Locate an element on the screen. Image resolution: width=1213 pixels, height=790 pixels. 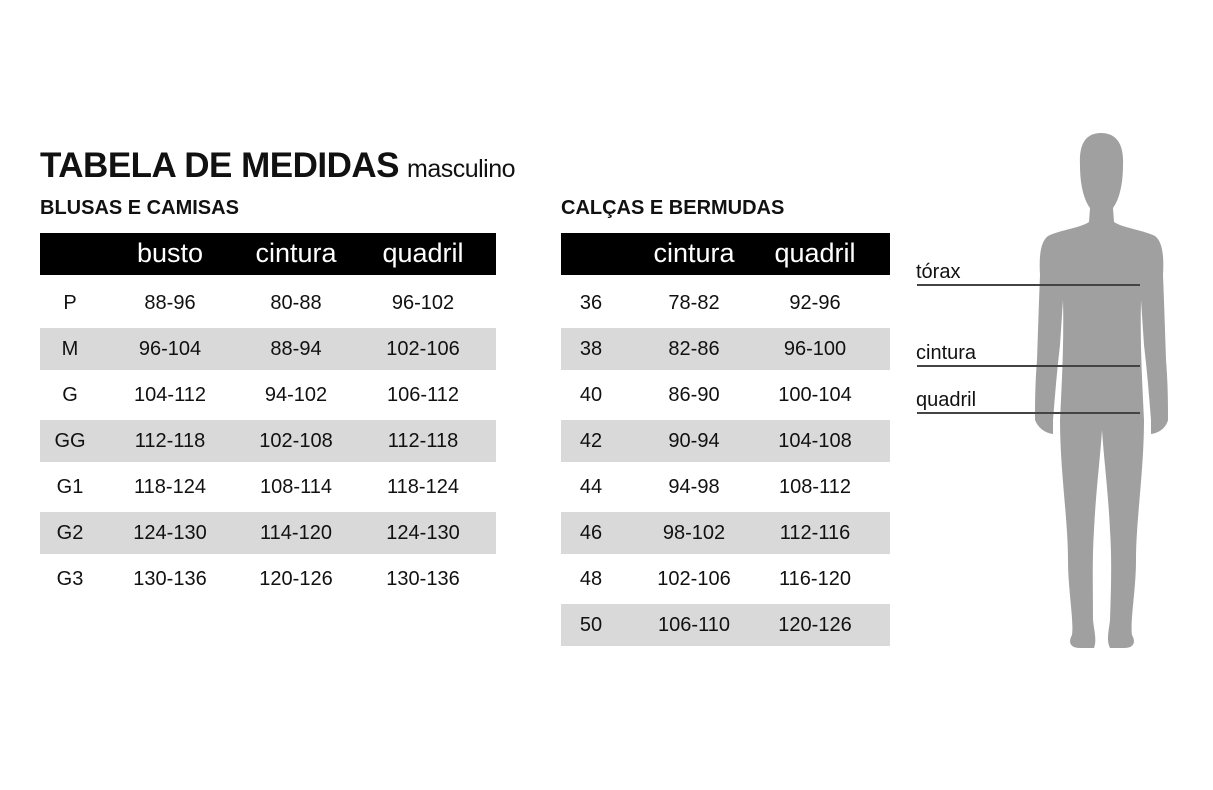
measure-cell: 90-94 is located at coordinates (694, 441).